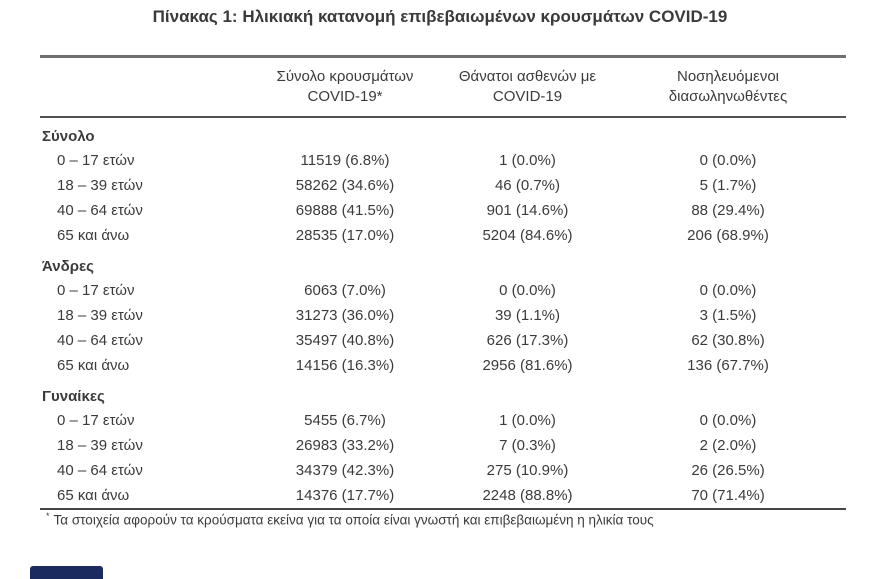  What do you see at coordinates (527, 96) in the screenshot?
I see `column-header-deaths-line2: COVID-19` at bounding box center [527, 96].